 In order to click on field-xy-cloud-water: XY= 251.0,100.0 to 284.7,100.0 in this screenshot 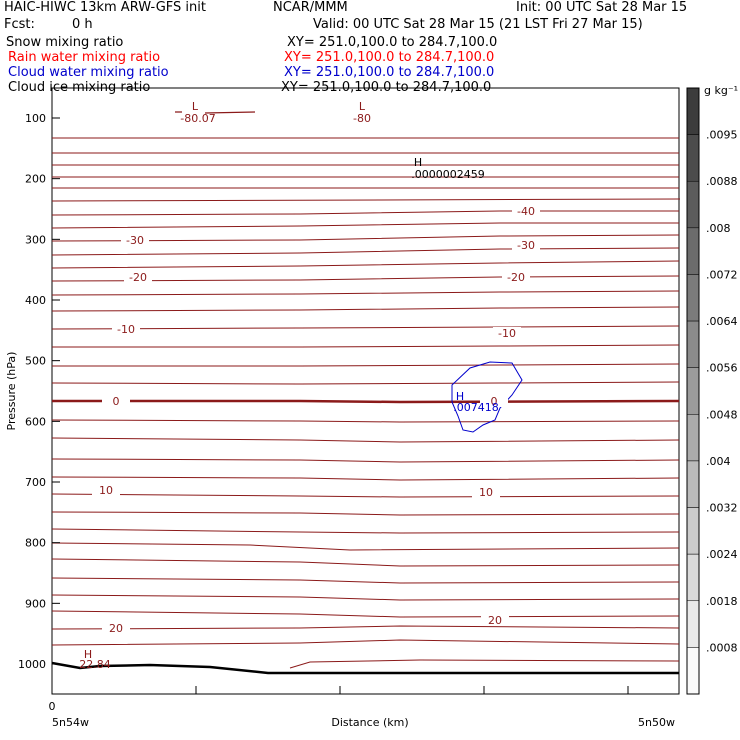, I will do `click(389, 72)`.